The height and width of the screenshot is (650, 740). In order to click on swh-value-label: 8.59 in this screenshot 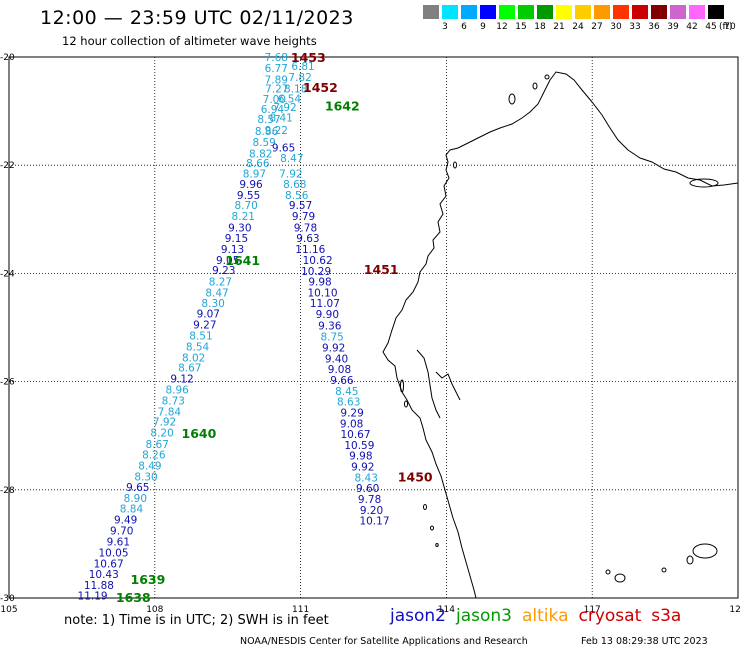, I will do `click(263, 143)`.